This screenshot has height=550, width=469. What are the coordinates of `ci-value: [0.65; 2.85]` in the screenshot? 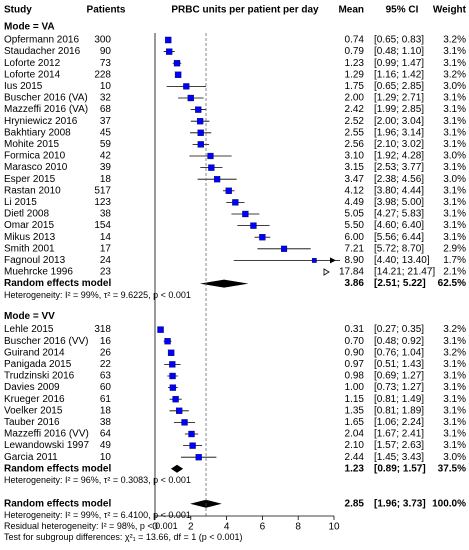 It's located at (399, 86).